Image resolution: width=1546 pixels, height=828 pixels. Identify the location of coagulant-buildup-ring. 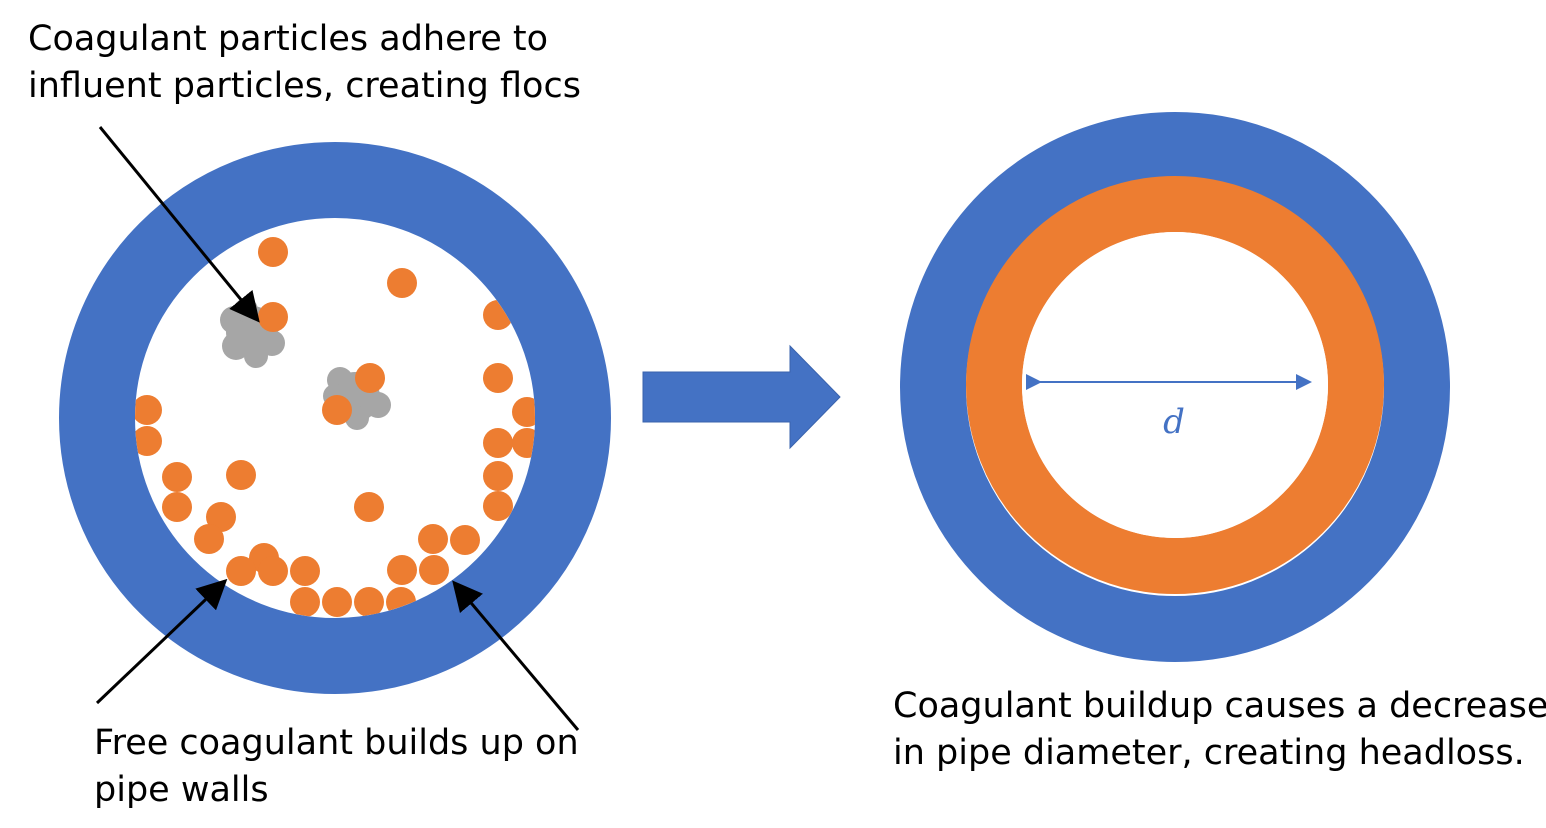
(1175, 385).